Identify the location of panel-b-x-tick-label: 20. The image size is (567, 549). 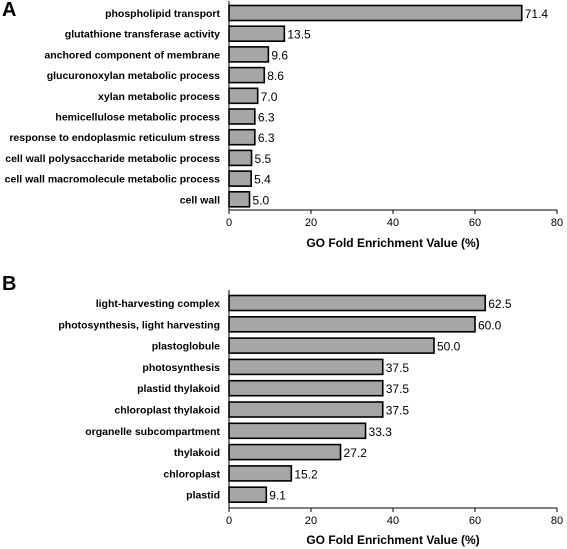
(311, 521).